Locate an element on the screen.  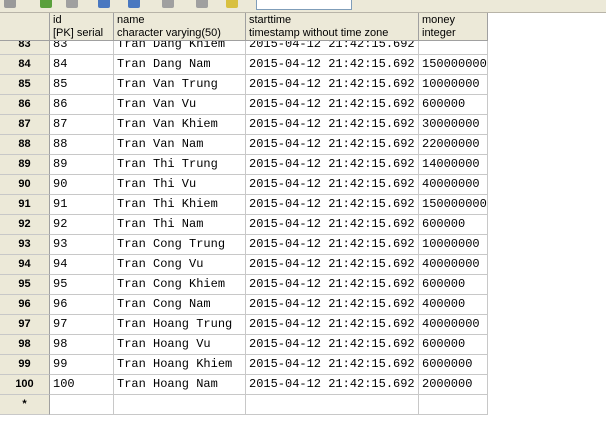
cell: Tran Cong Trung is located at coordinates (180, 245).